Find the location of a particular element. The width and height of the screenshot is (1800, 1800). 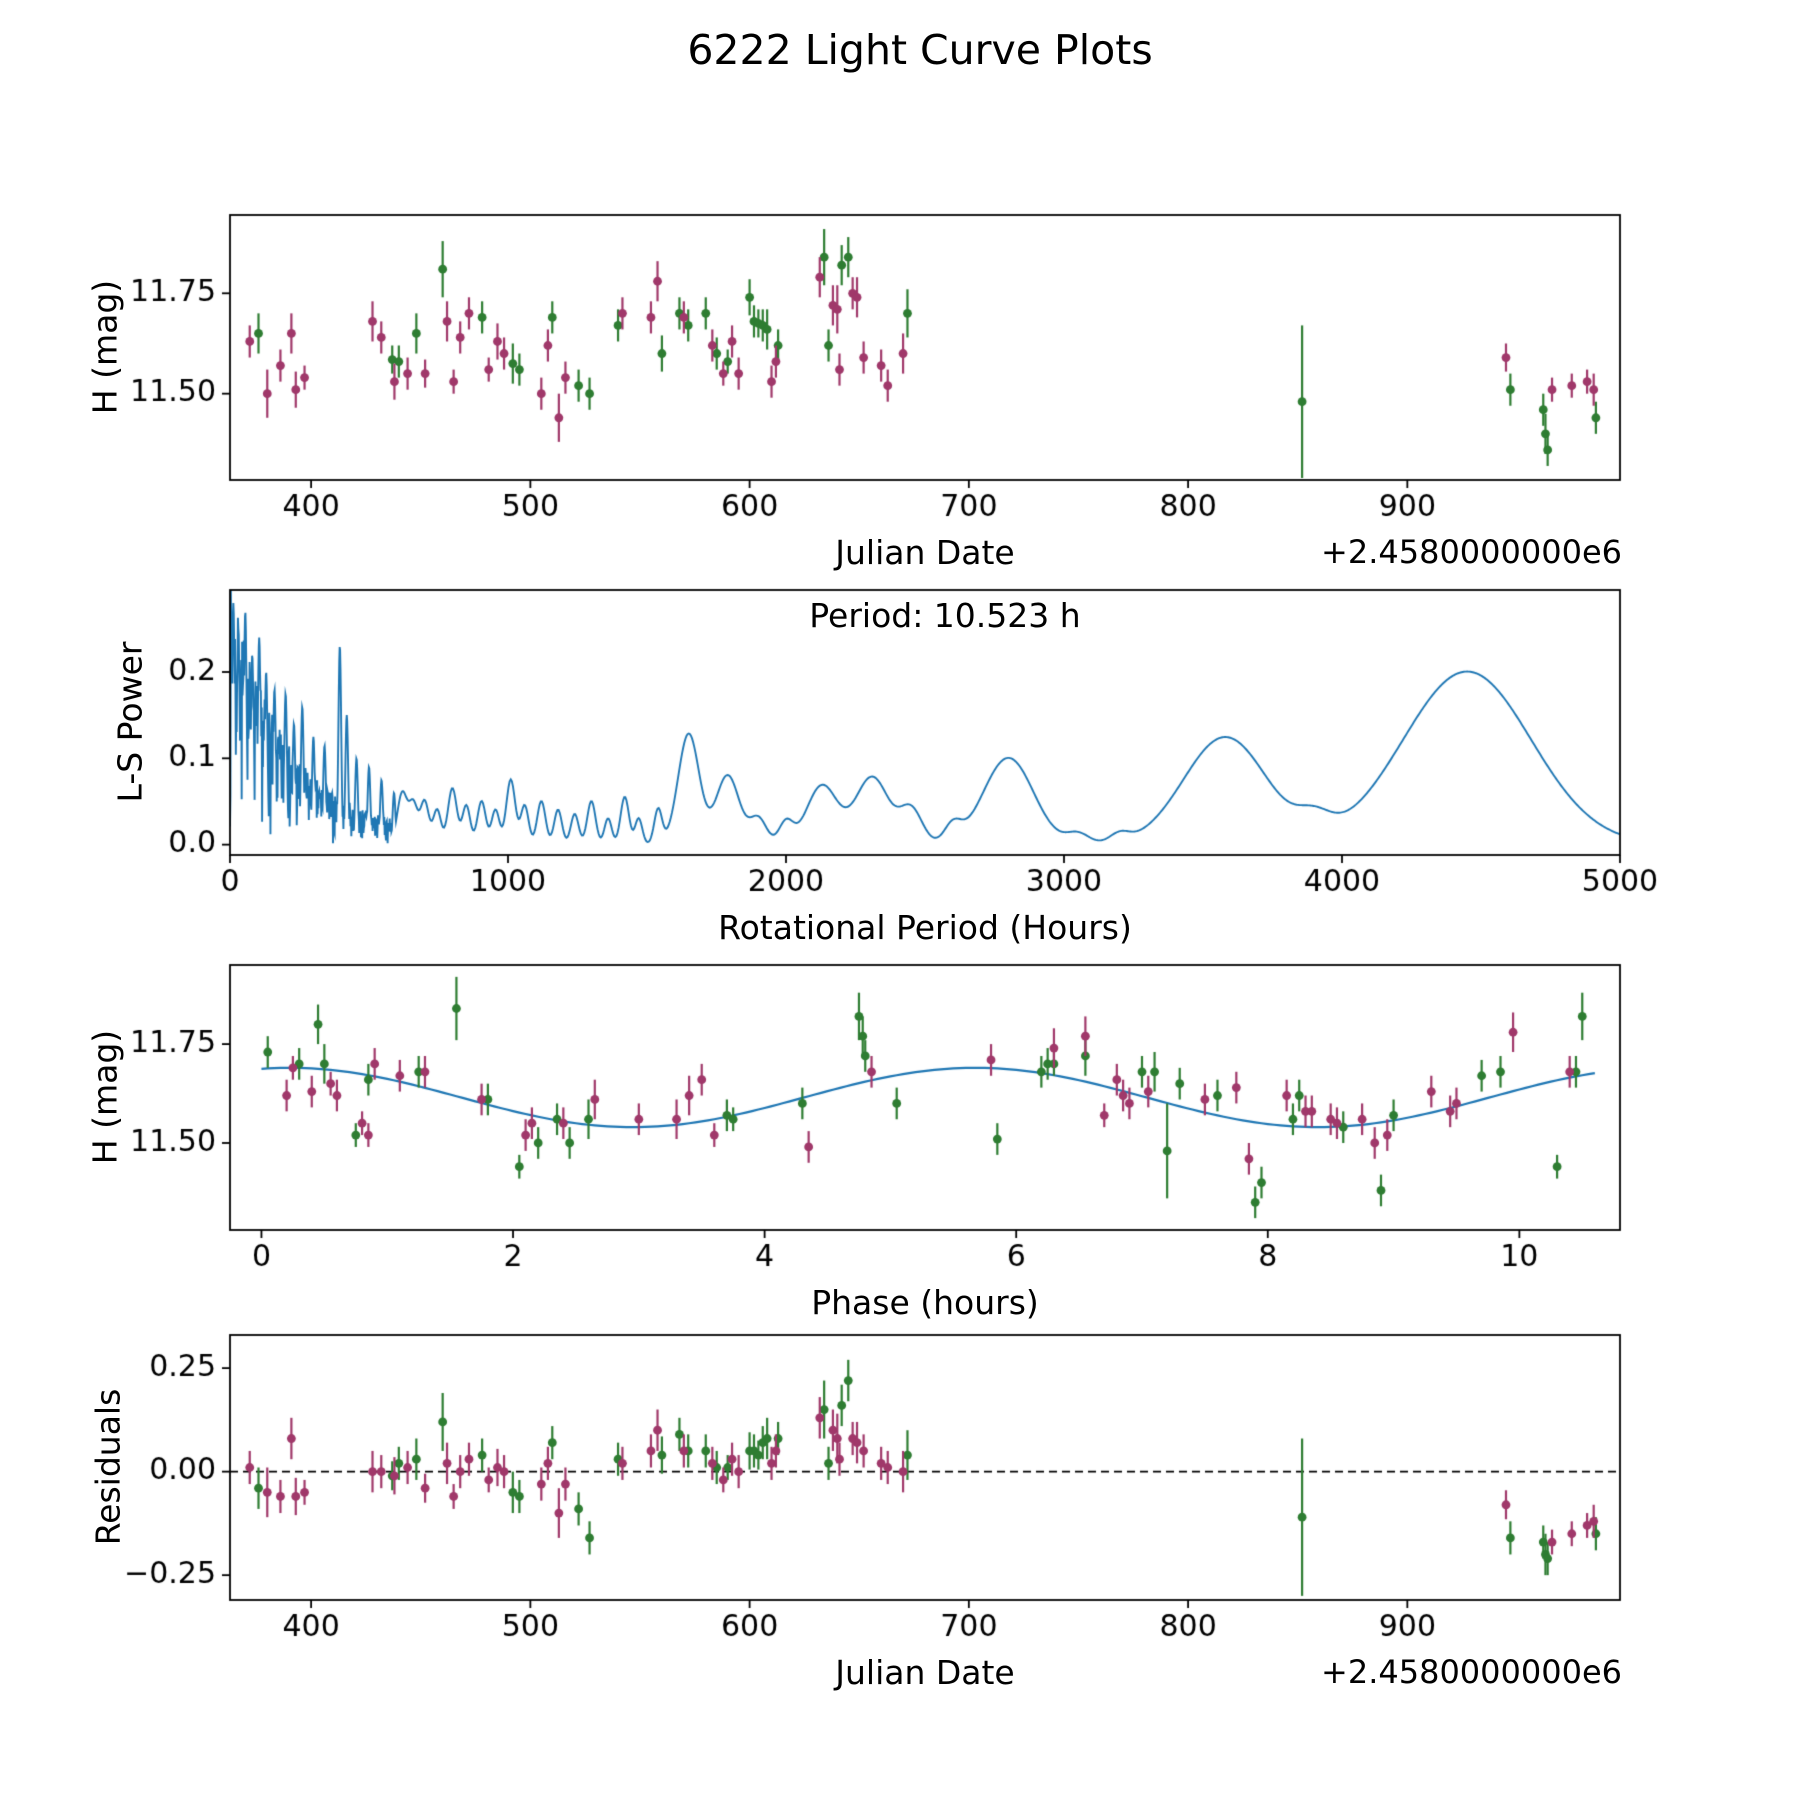

plot2-x-axis-label: Rotational Period (Hours) is located at coordinates (925, 927).